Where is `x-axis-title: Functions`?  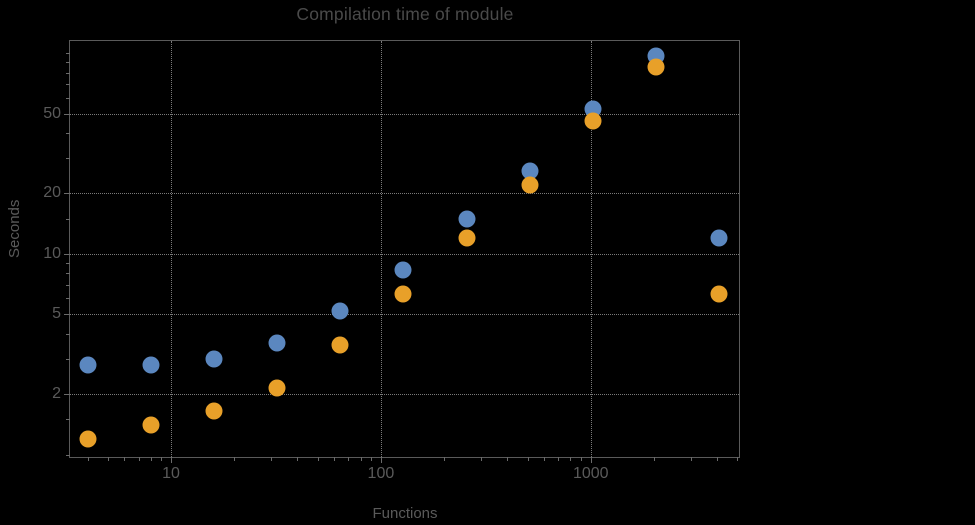
x-axis-title: Functions is located at coordinates (405, 513).